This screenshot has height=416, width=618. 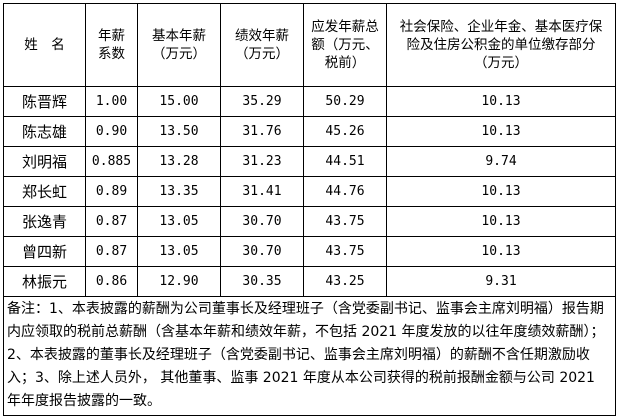 I want to click on cell-base: 13.50, so click(x=179, y=131).